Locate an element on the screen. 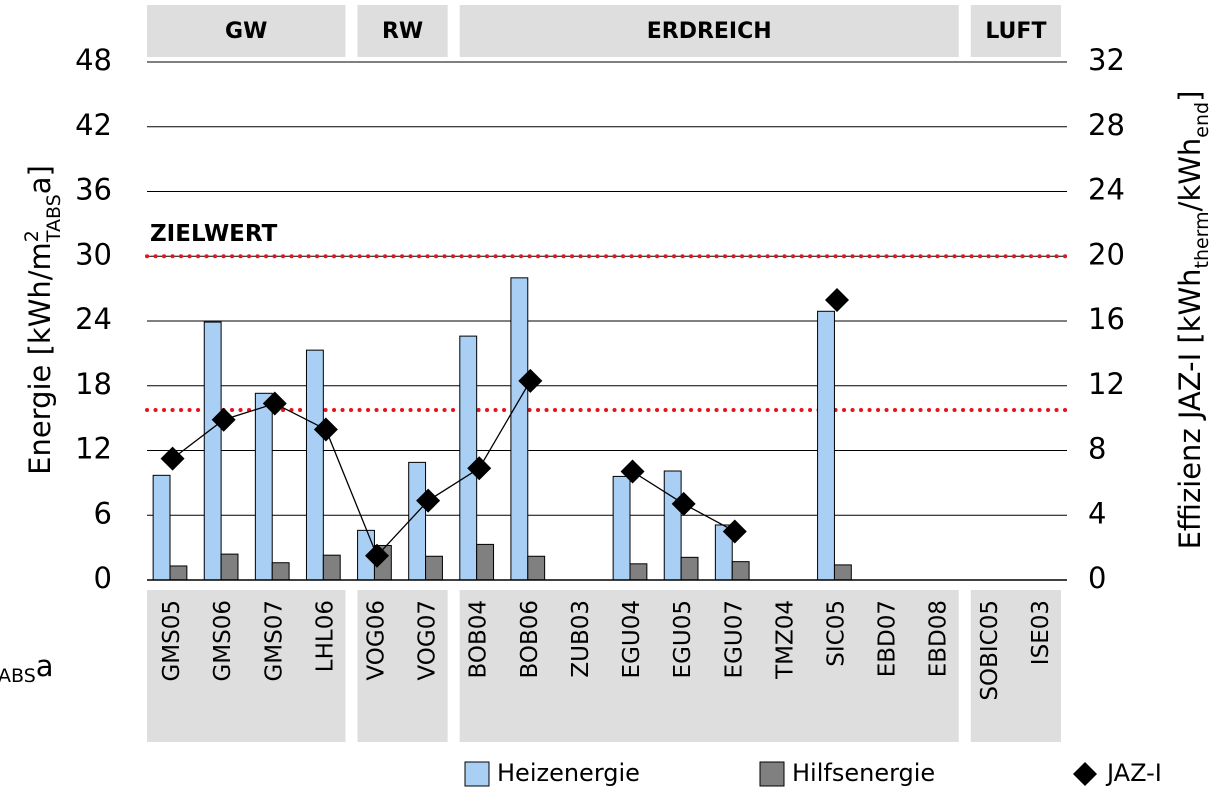  x-tick-label: SOBIC05 is located at coordinates (990, 650).